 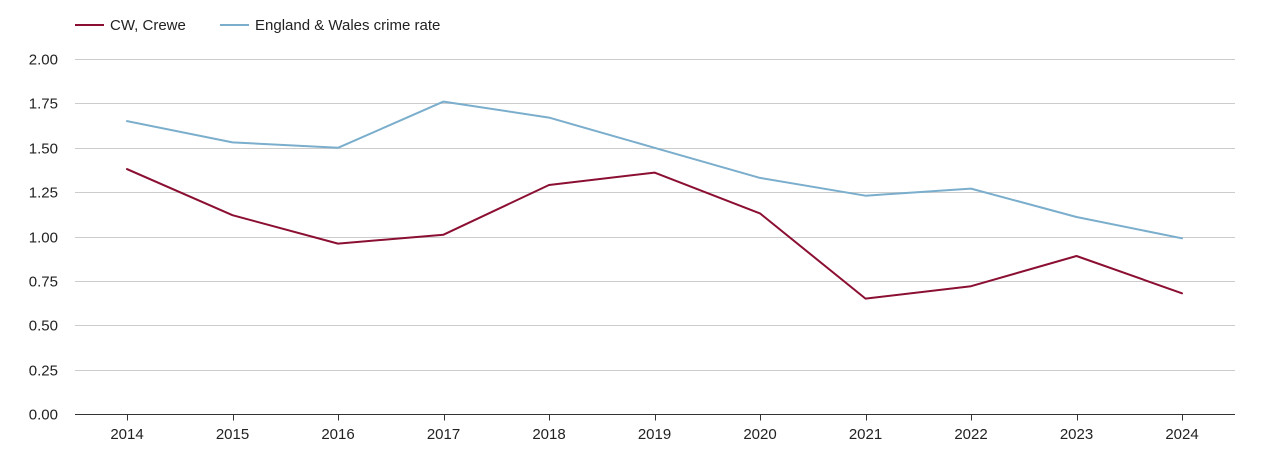 What do you see at coordinates (443, 434) in the screenshot?
I see `x-tick-label: 2017` at bounding box center [443, 434].